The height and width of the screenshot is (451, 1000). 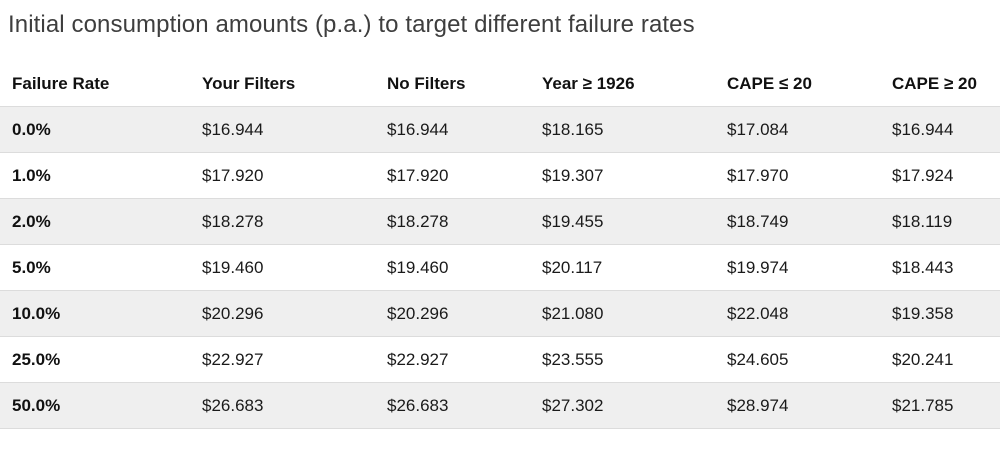 What do you see at coordinates (940, 267) in the screenshot?
I see `amount-cell: $18.443` at bounding box center [940, 267].